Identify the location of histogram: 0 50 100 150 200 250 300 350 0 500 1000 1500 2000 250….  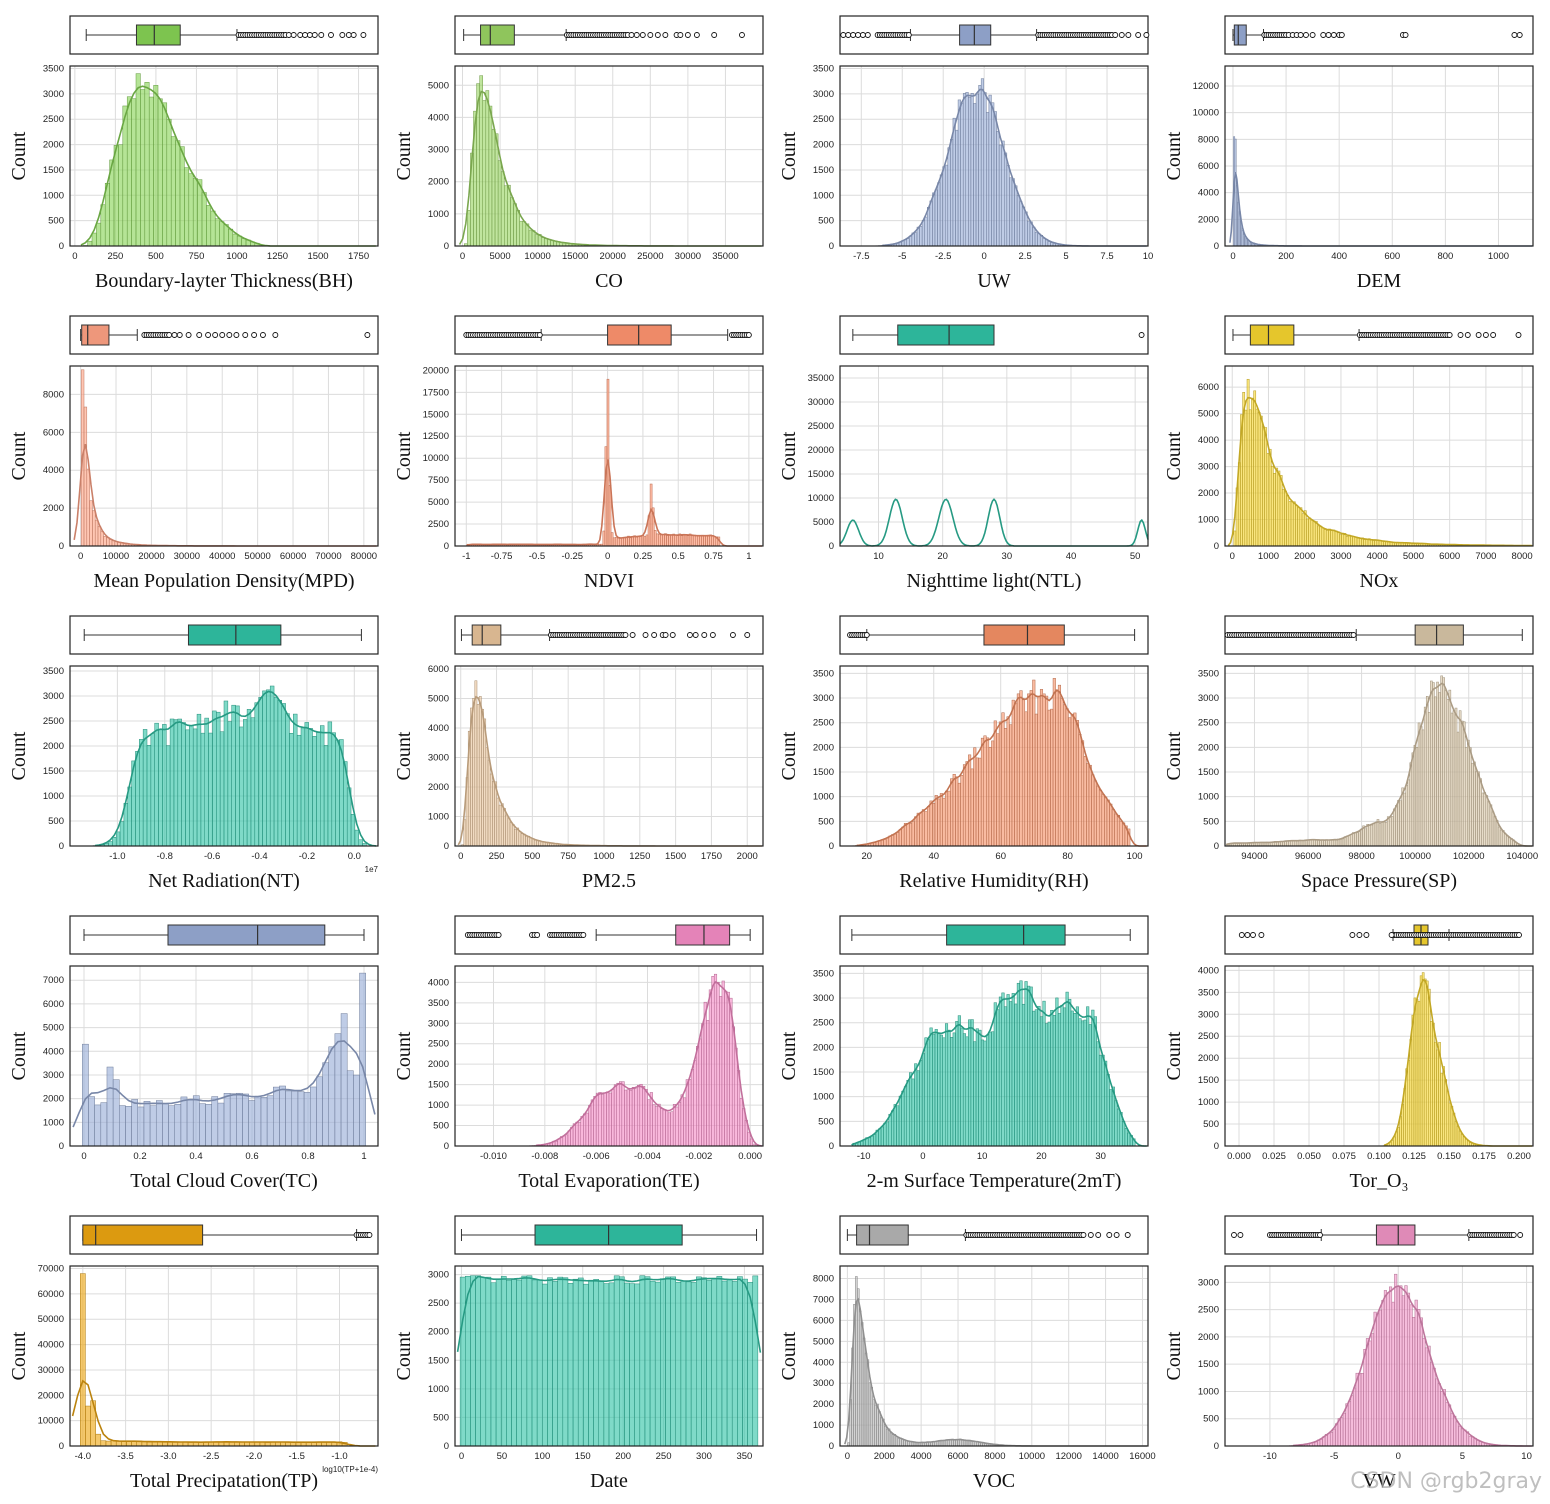
(596, 1363).